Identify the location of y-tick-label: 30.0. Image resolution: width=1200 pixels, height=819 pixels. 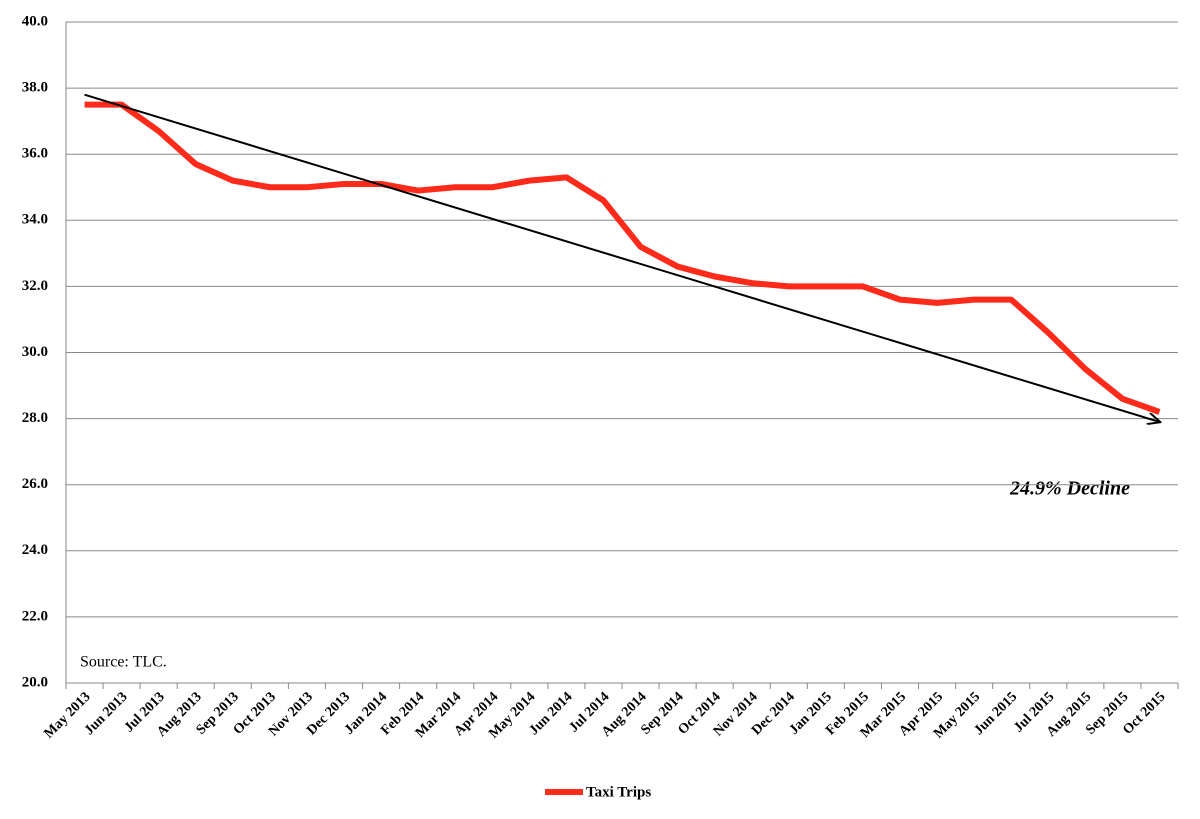
(35, 352).